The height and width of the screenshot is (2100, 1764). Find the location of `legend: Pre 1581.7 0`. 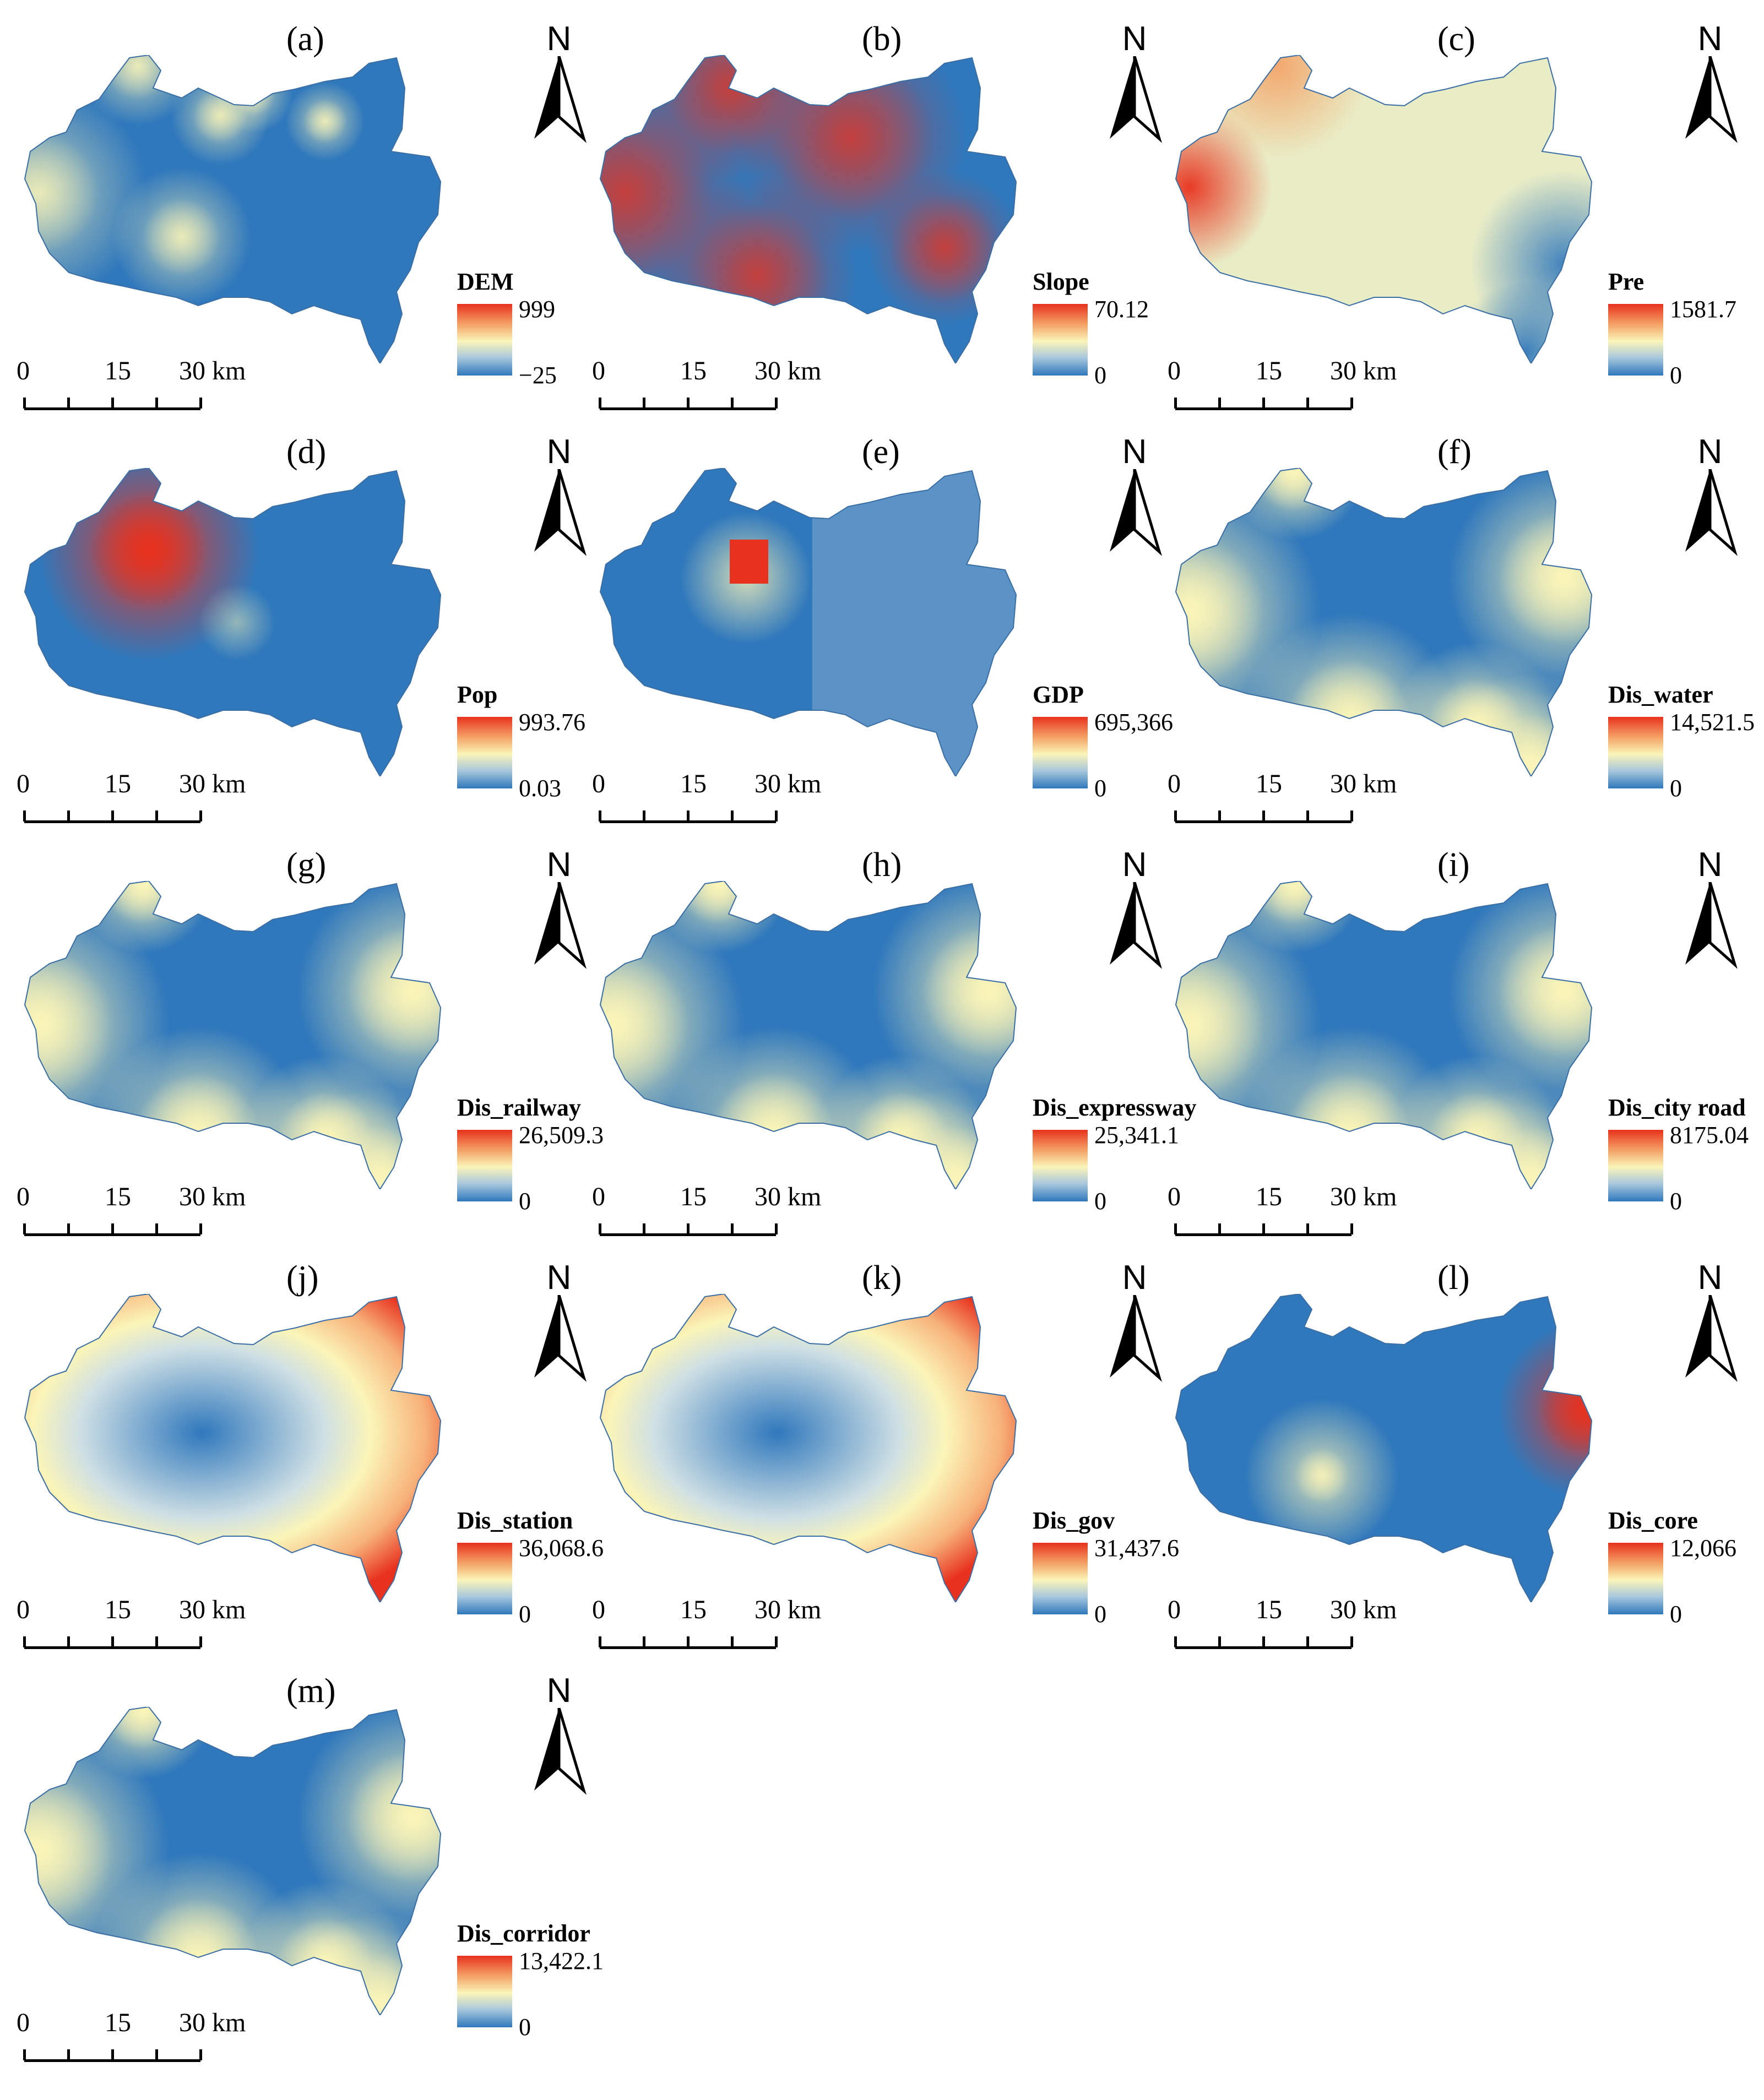

legend: Pre 1581.7 0 is located at coordinates (1686, 336).